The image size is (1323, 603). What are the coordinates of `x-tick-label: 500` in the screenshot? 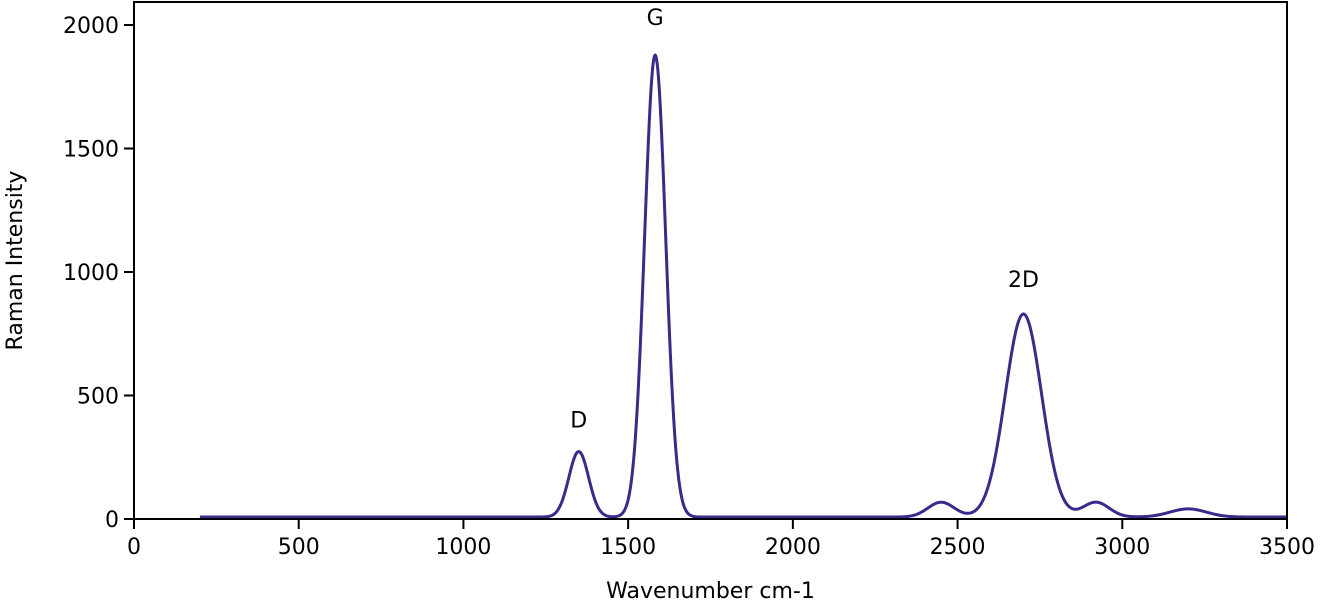 It's located at (299, 547).